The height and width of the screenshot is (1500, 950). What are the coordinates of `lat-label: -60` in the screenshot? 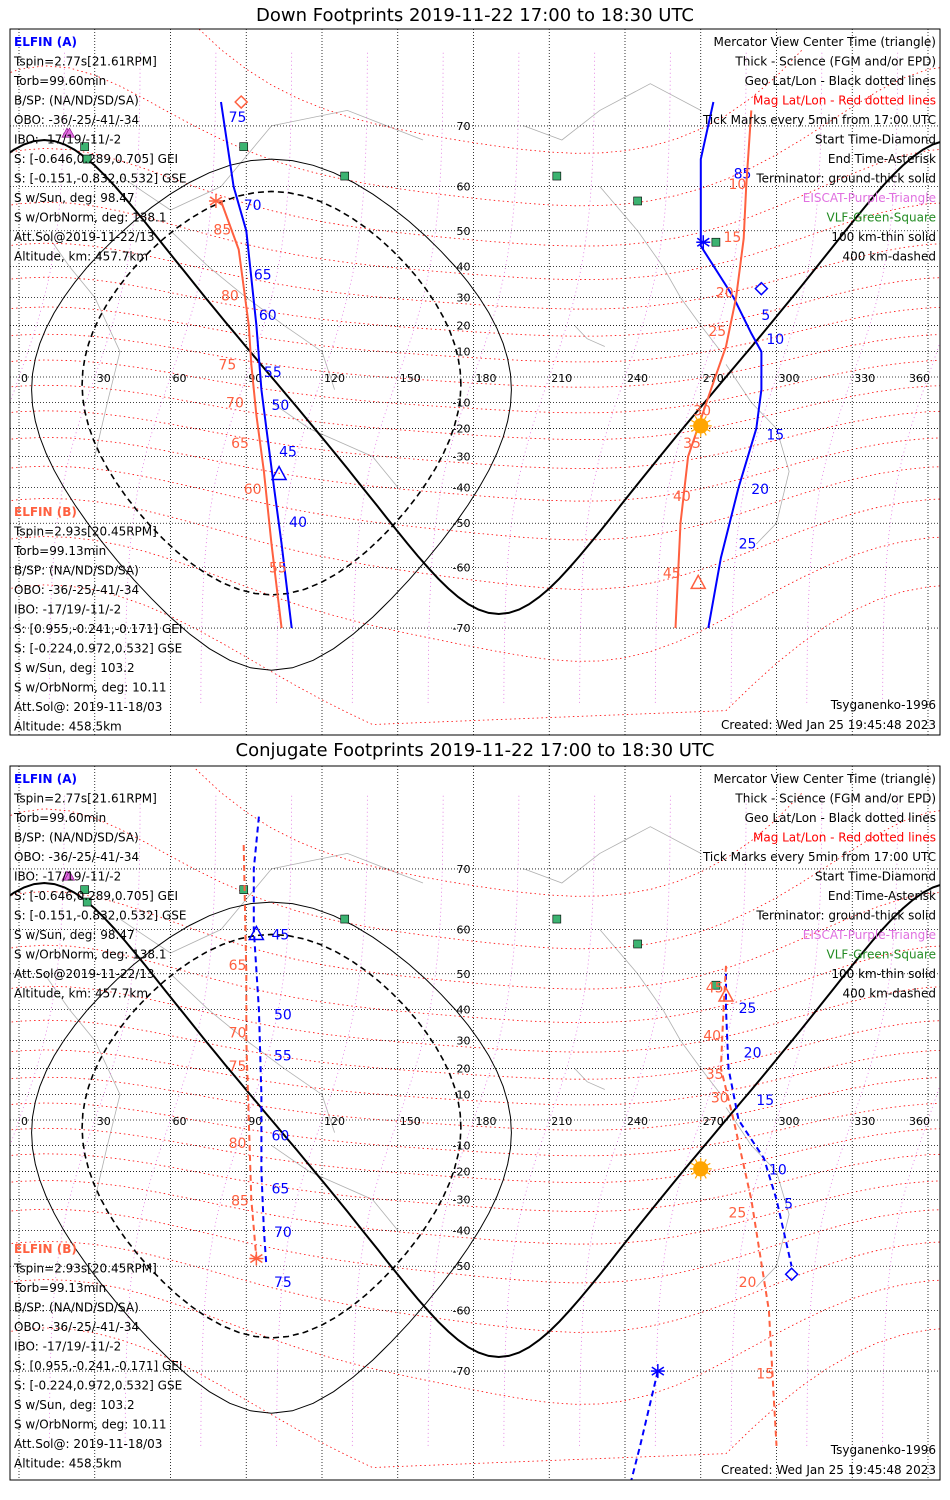 It's located at (462, 1311).